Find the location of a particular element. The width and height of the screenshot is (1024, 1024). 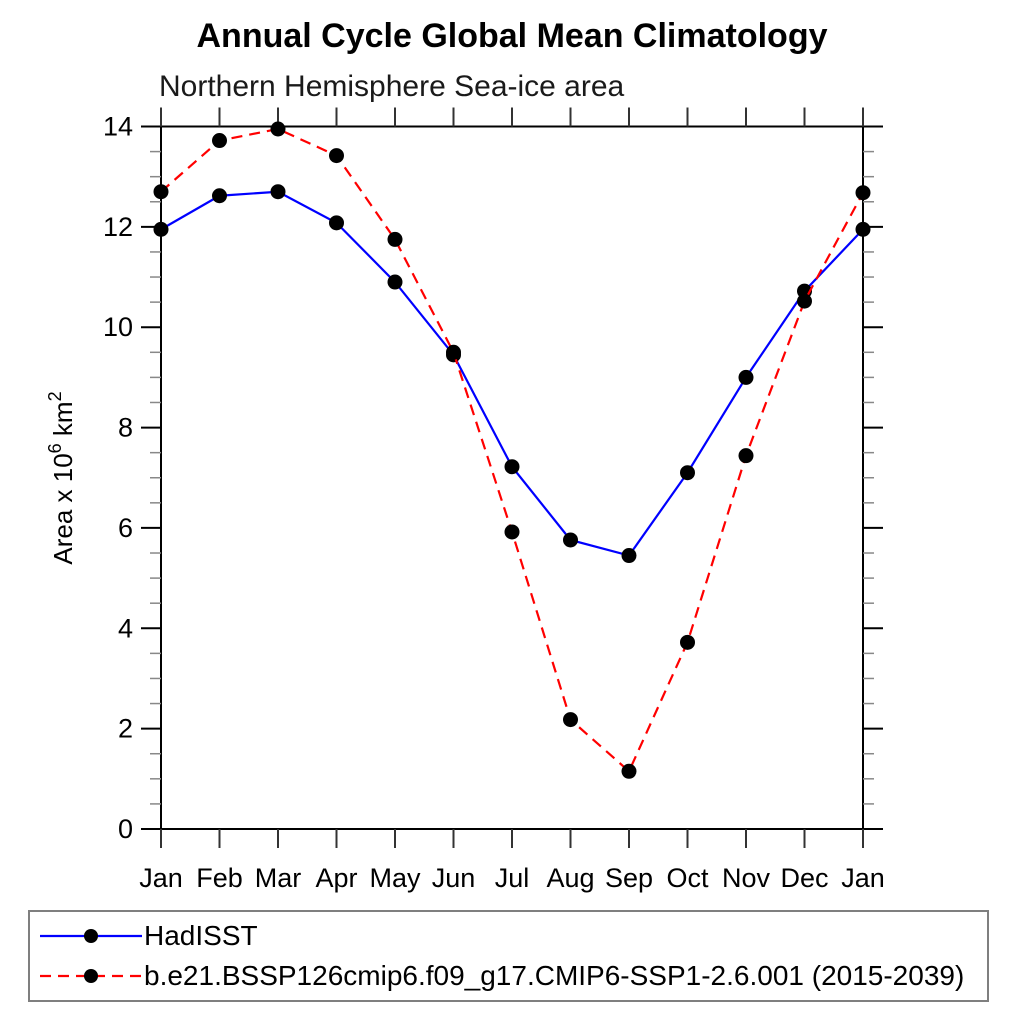

y-tick-label: 12 is located at coordinates (118, 227).